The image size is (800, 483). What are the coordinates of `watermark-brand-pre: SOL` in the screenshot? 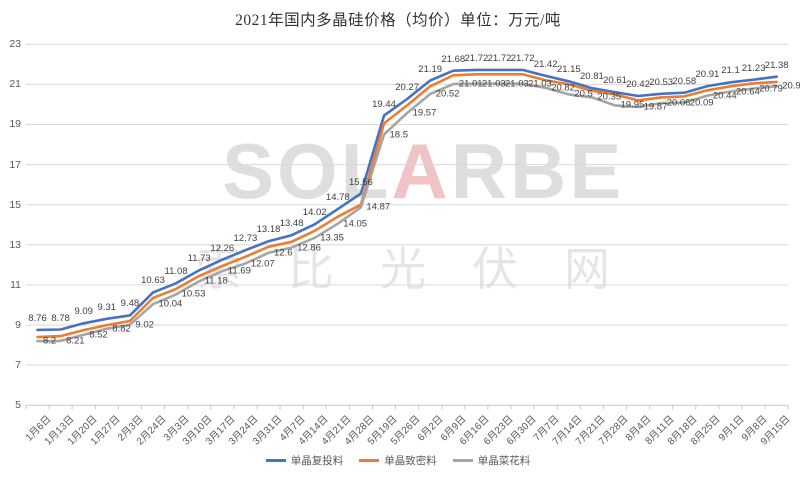 It's located at (307, 171).